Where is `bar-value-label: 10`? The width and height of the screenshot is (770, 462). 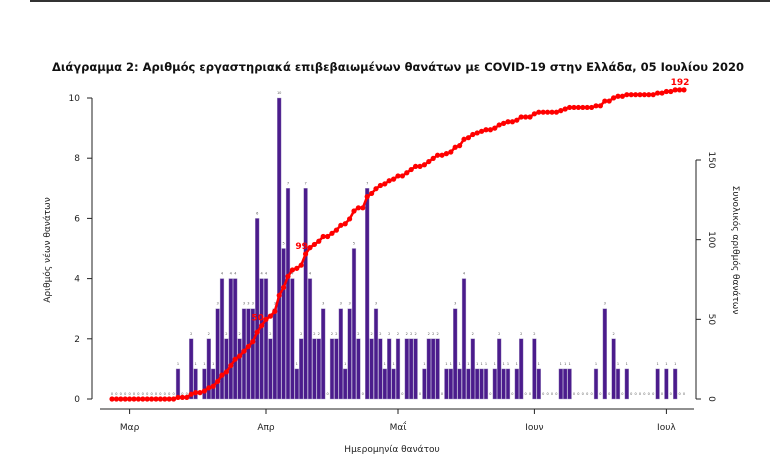 bar-value-label: 10 is located at coordinates (279, 93).